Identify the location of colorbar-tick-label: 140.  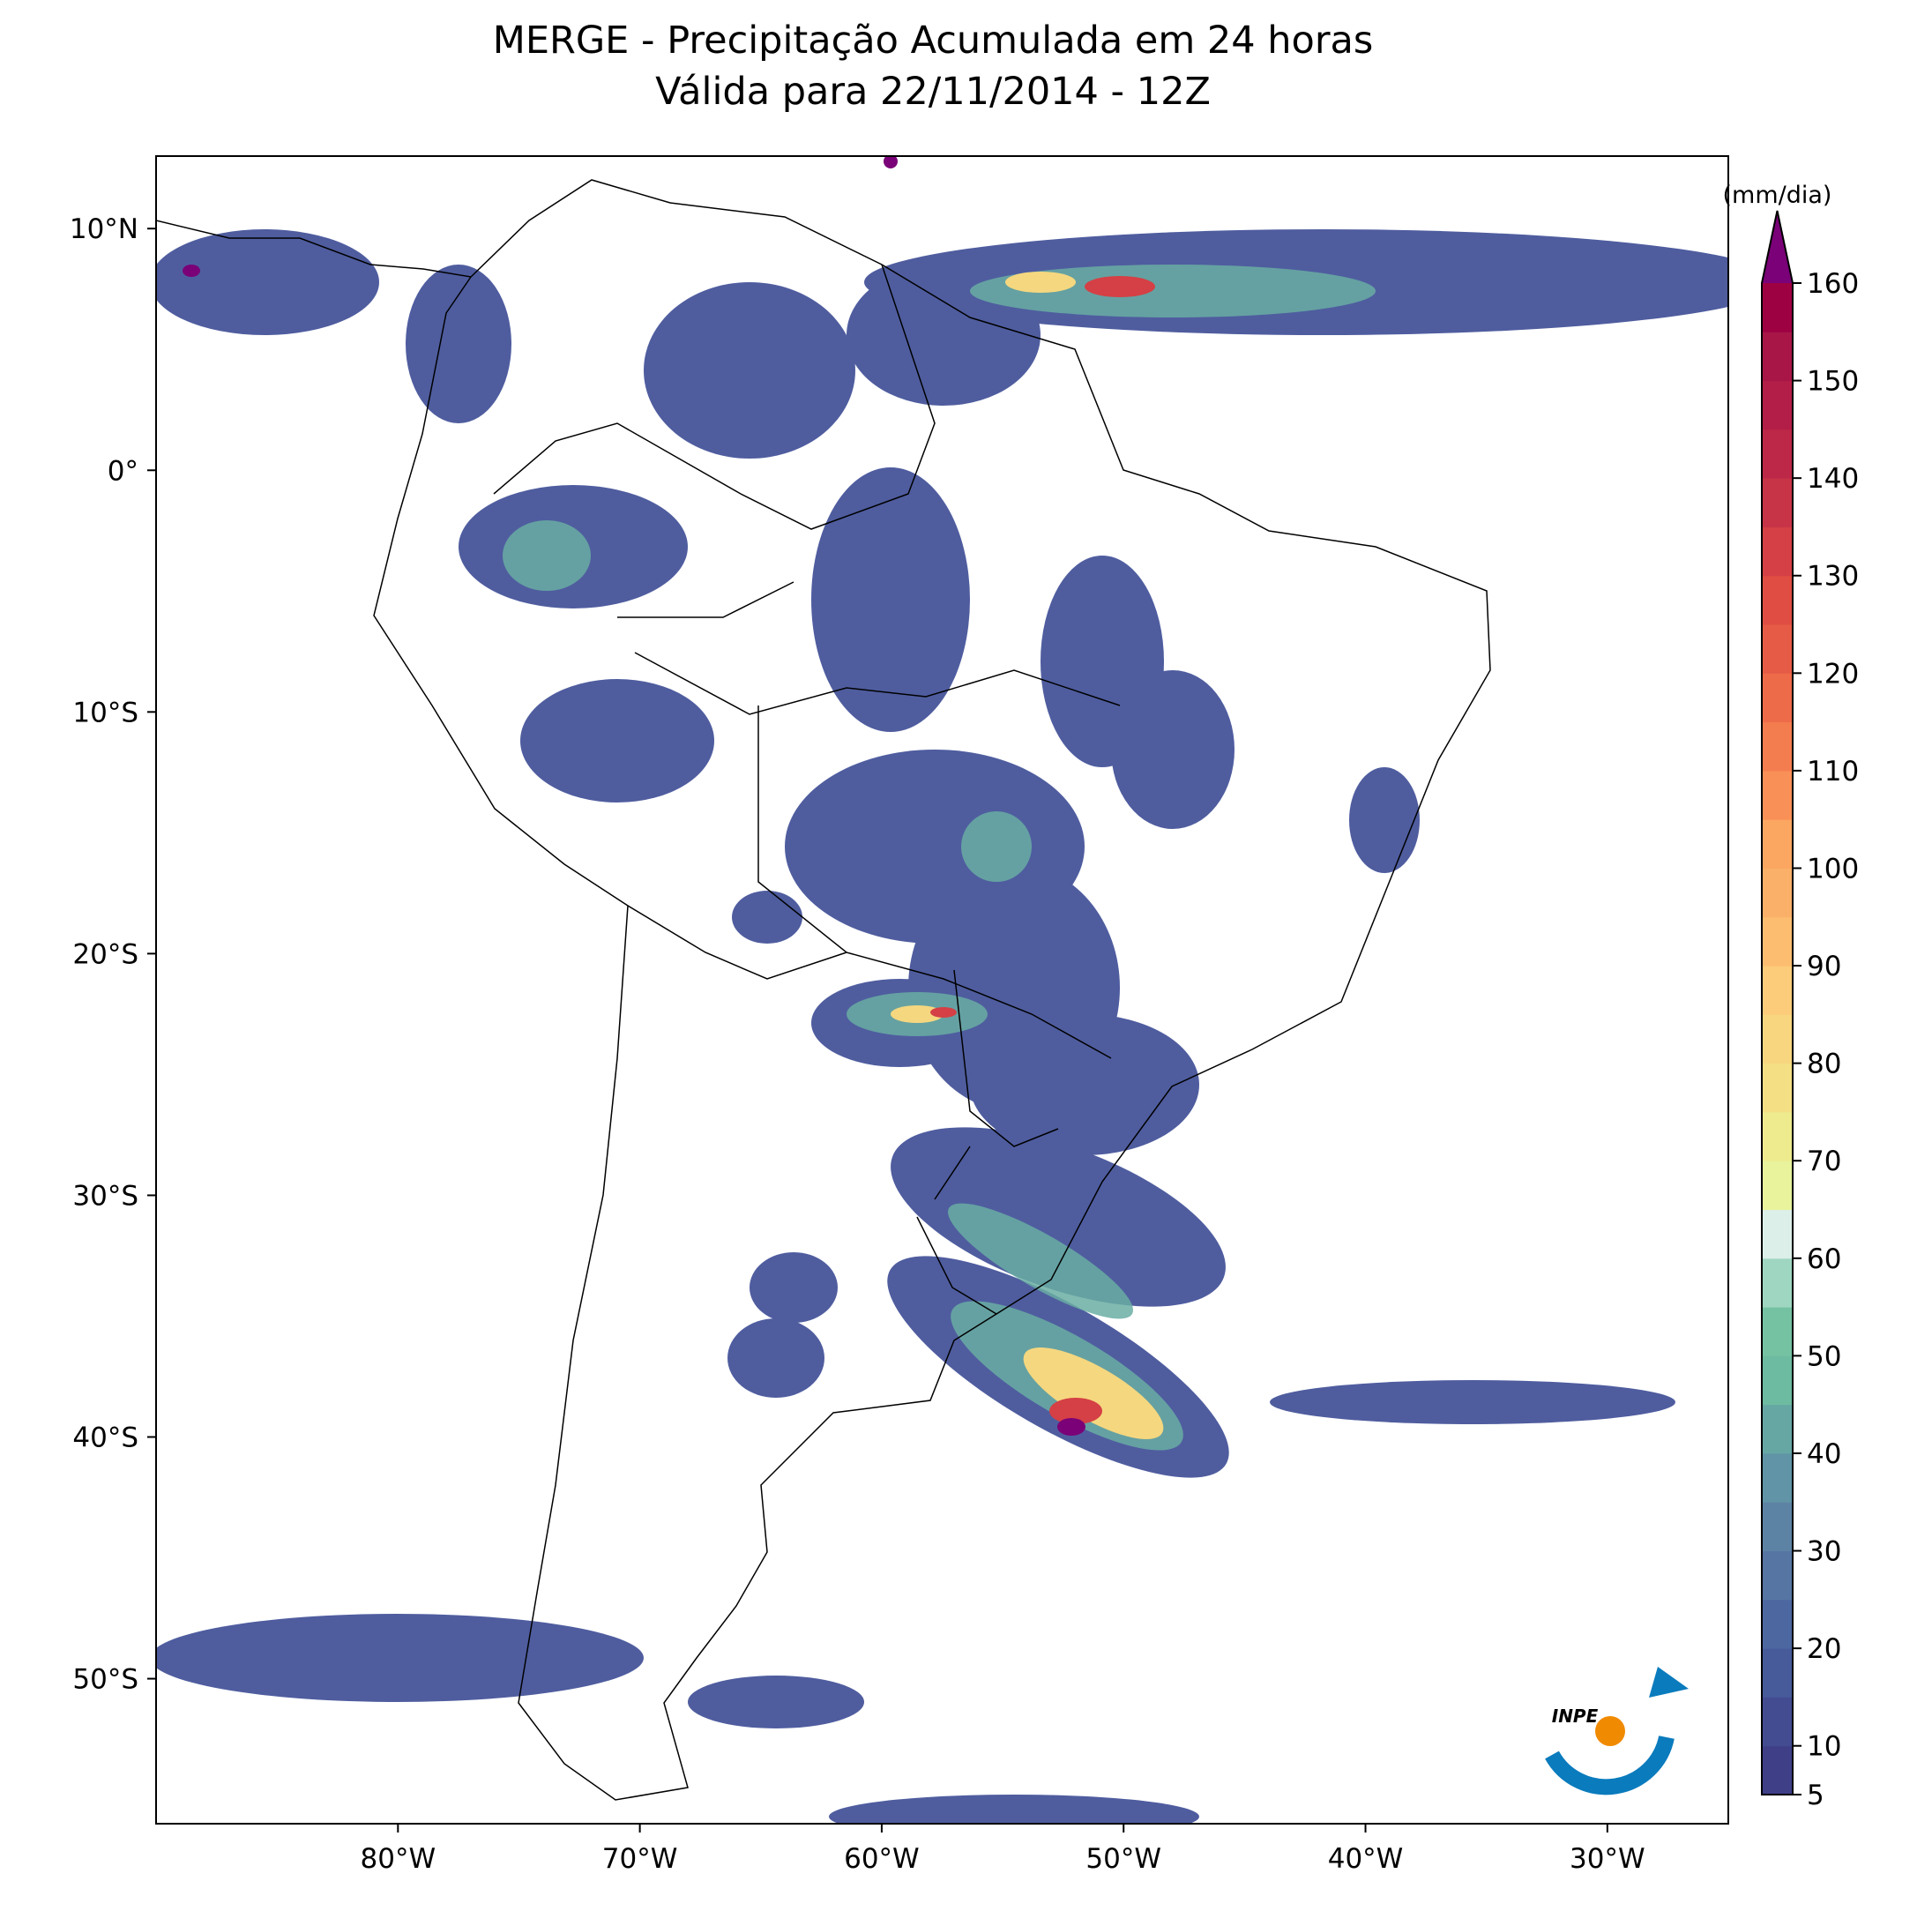
(1833, 479).